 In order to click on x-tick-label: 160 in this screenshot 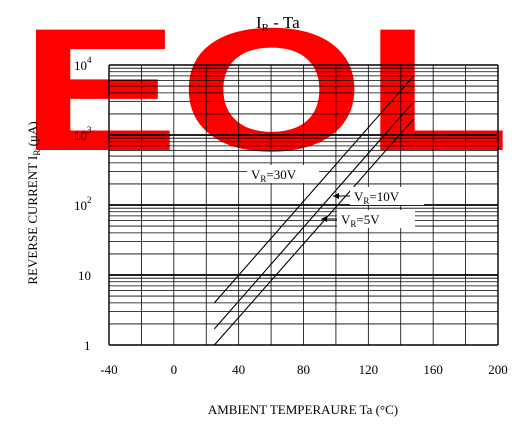, I will do `click(433, 369)`.